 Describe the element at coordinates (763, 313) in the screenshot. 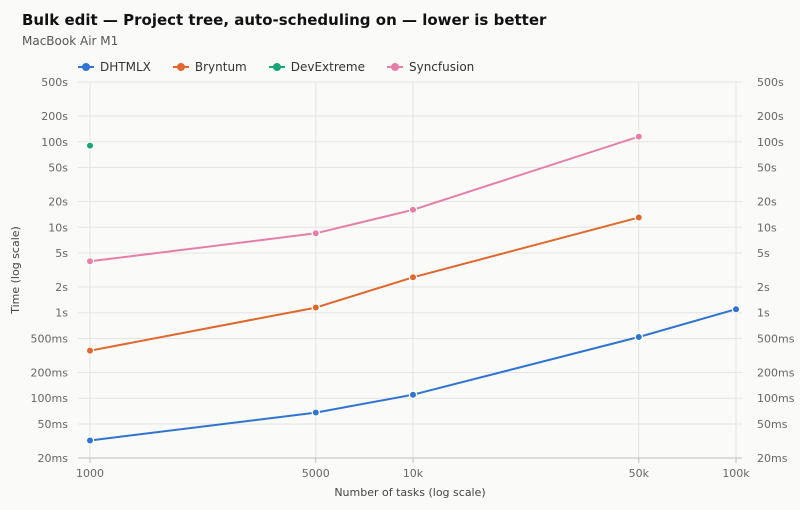

I see `y-tick-label-right: 1s` at that location.